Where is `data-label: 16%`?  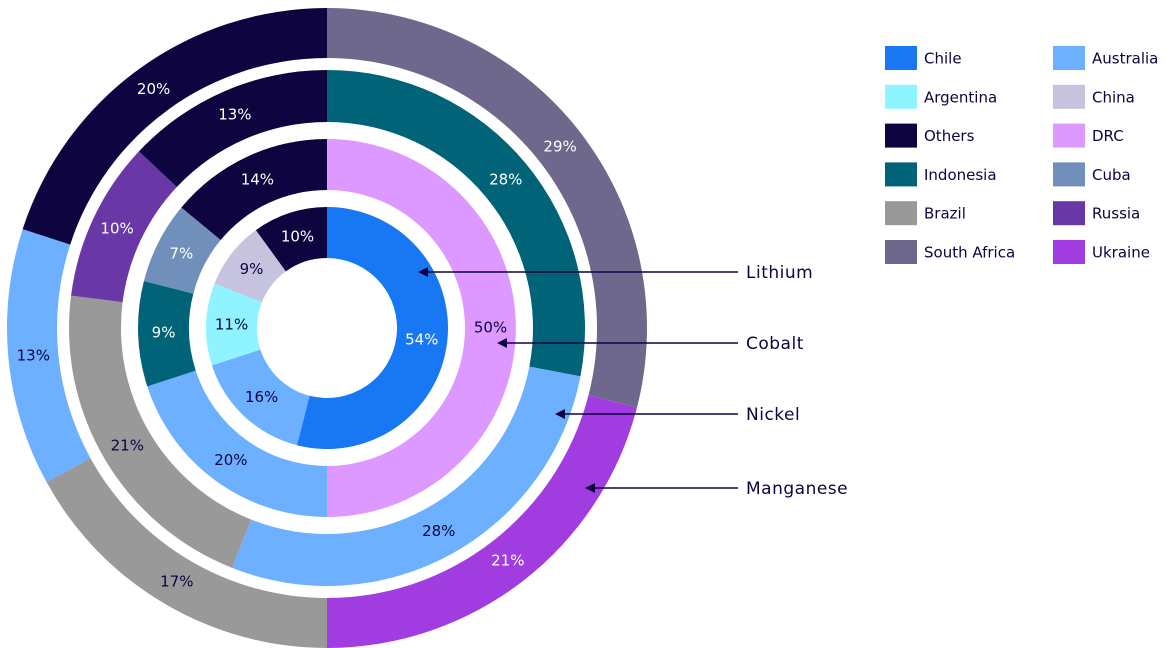 data-label: 16% is located at coordinates (261, 397).